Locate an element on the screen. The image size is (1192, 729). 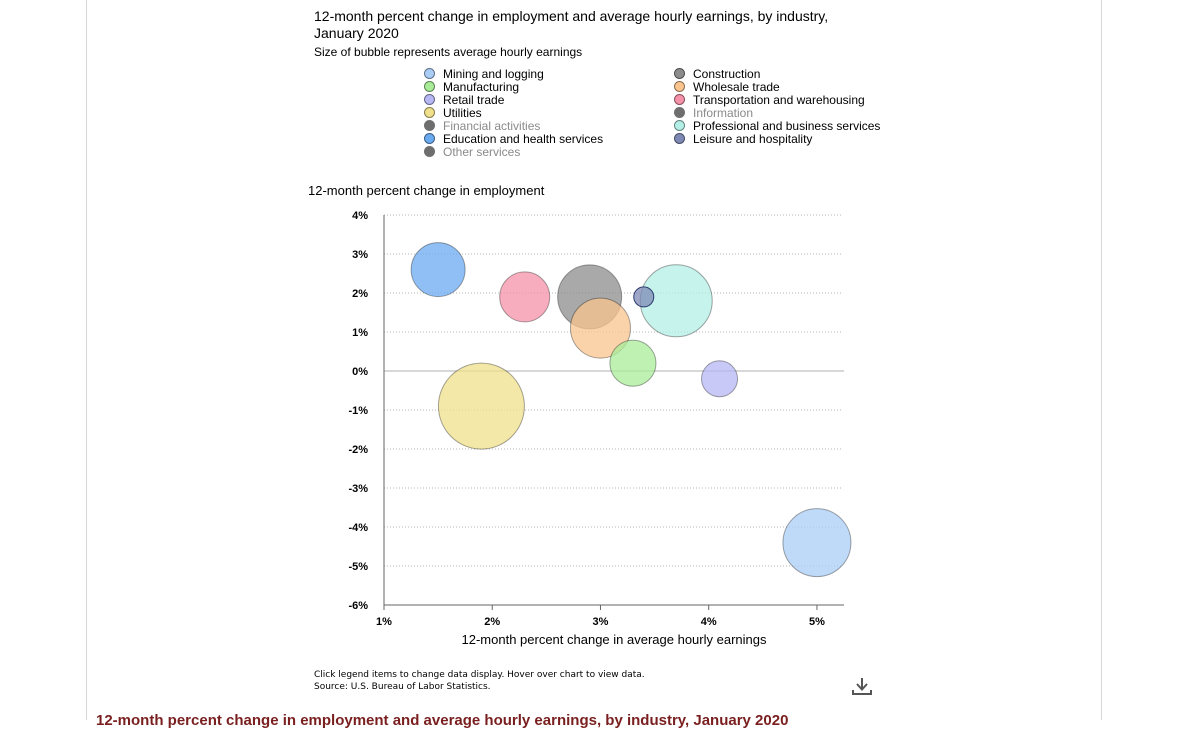
download-button is located at coordinates (862, 687).